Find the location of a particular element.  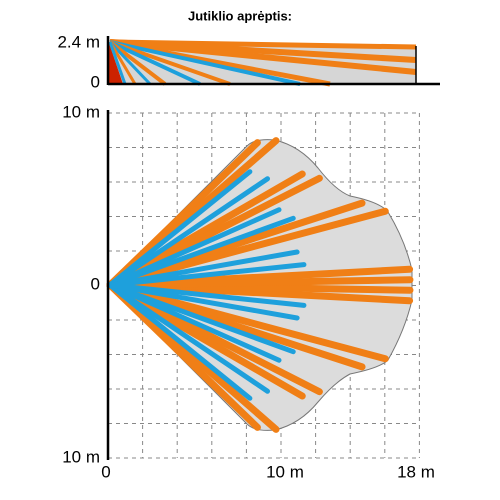

side-view: 2.4 m 0 is located at coordinates (248, 61).